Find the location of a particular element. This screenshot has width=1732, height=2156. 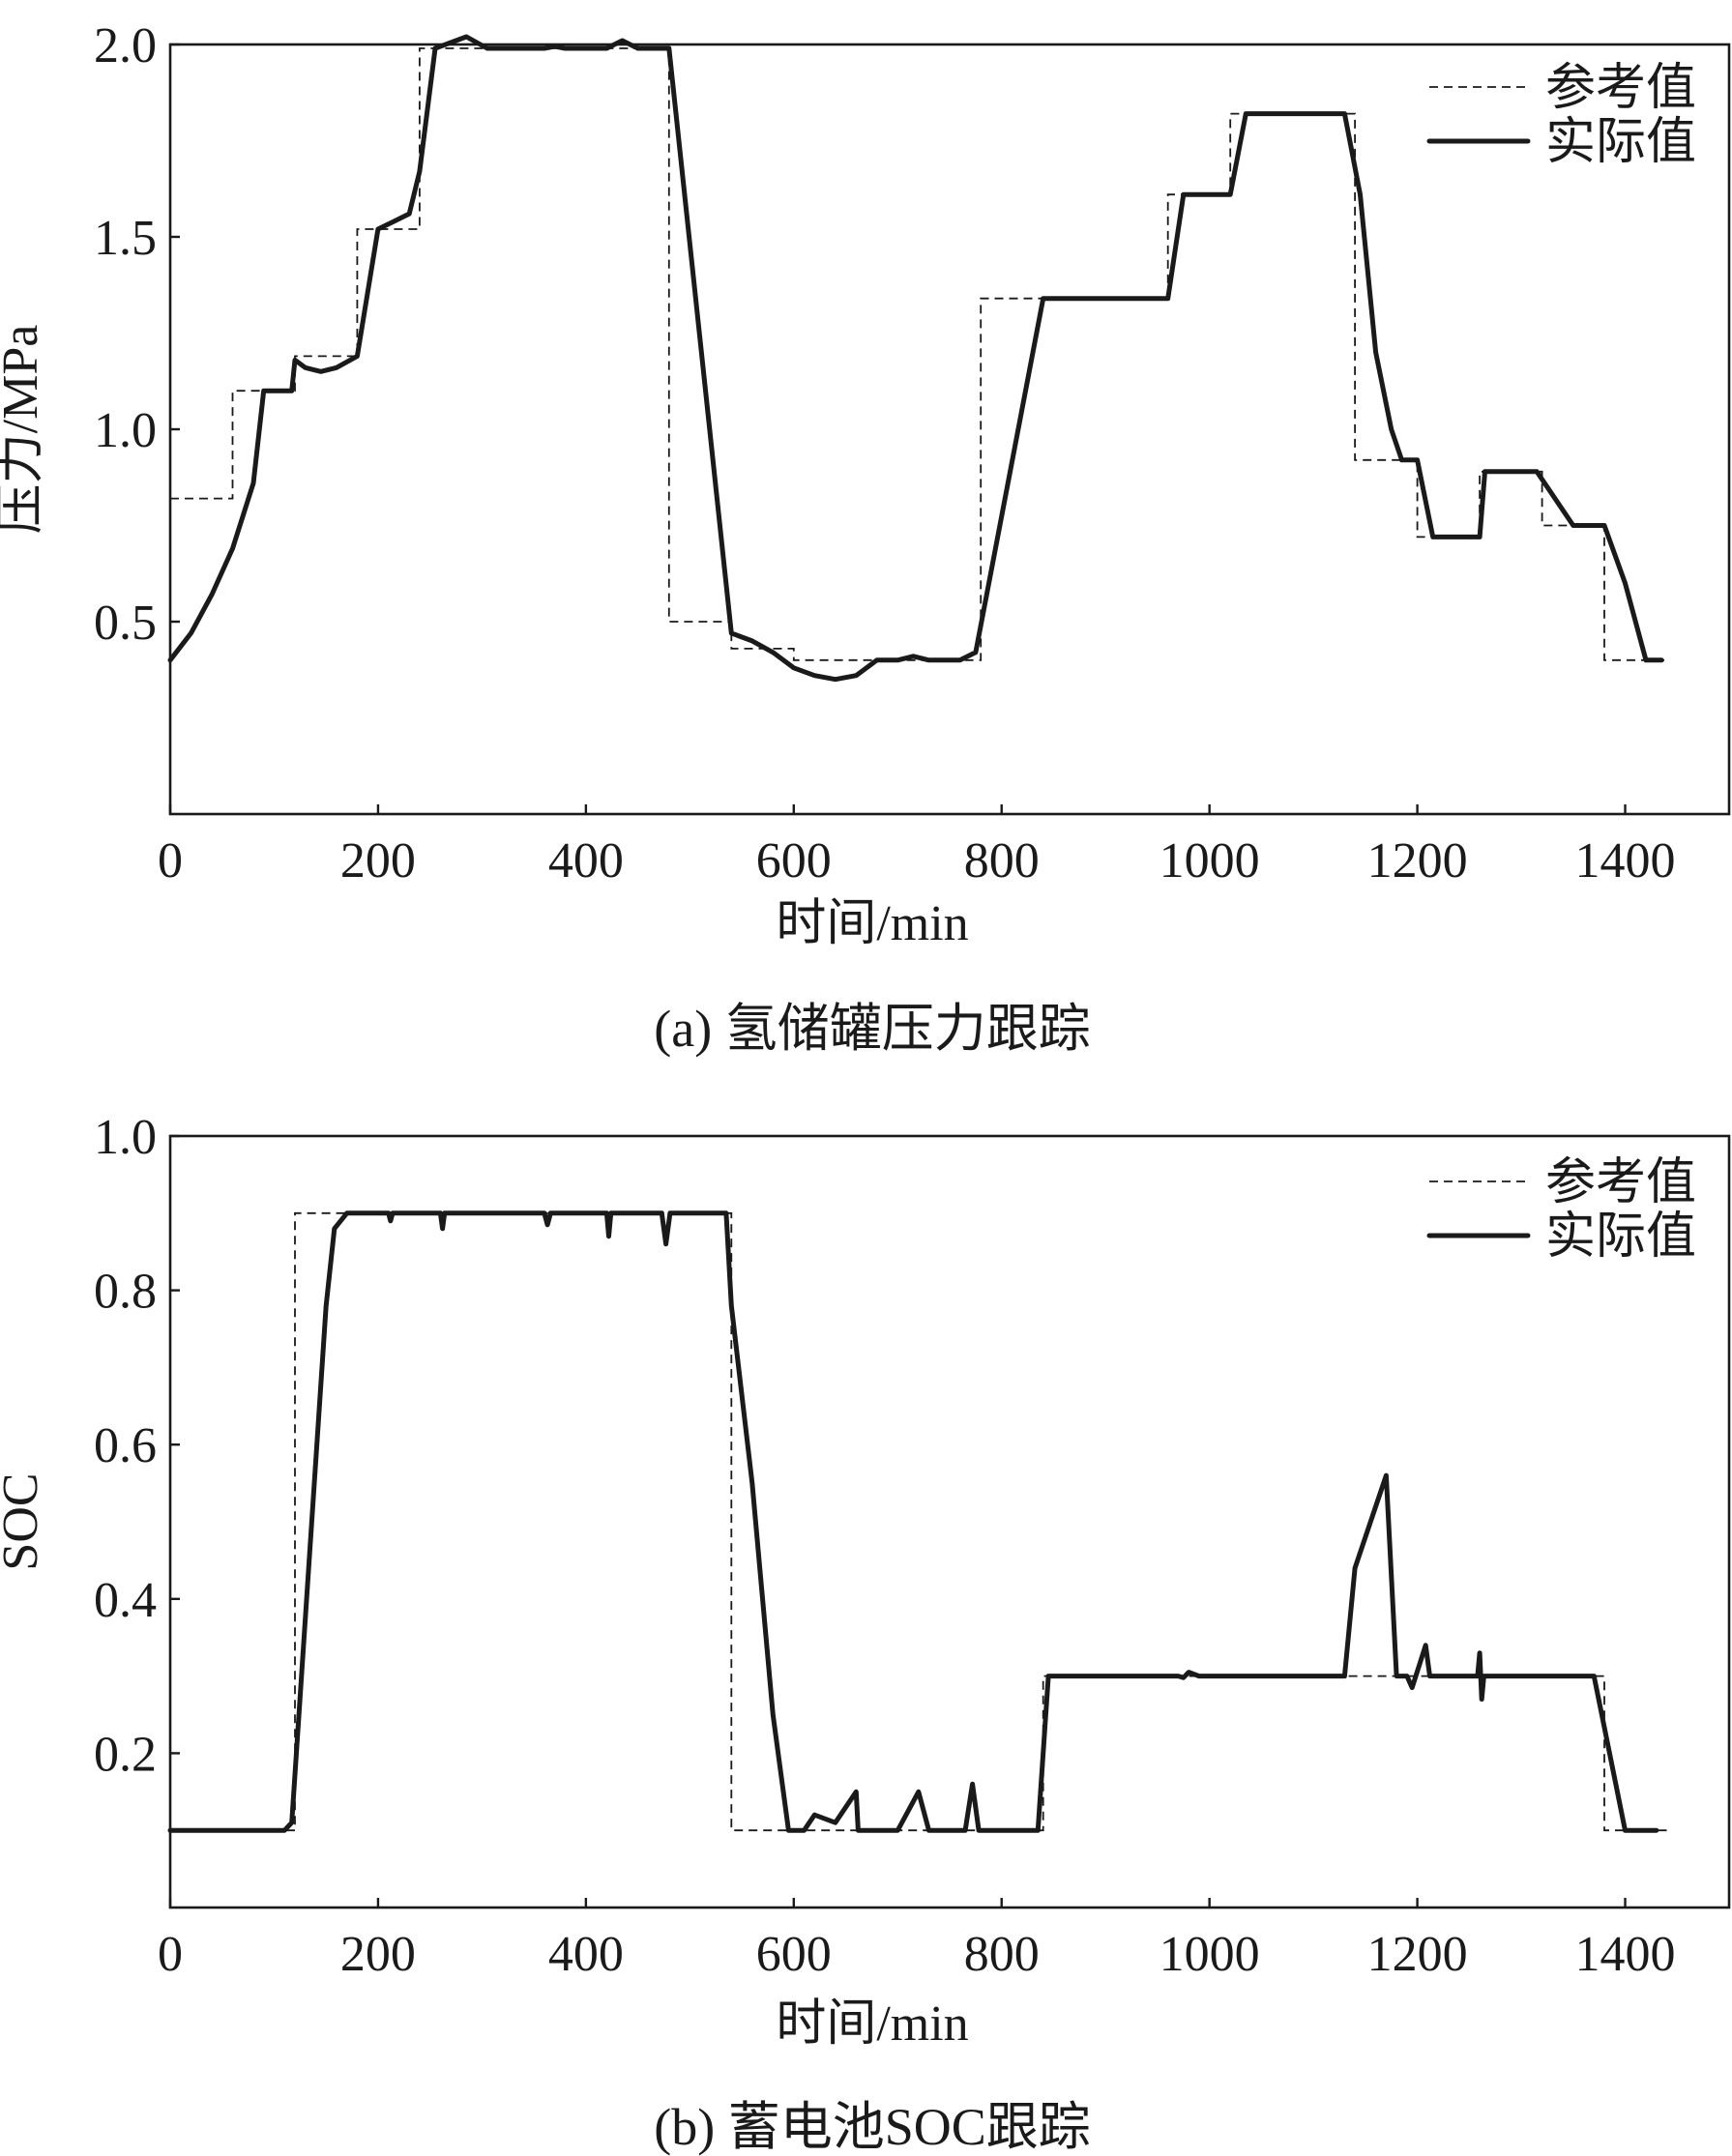

y-axis-label: SOC is located at coordinates (24, 1521).